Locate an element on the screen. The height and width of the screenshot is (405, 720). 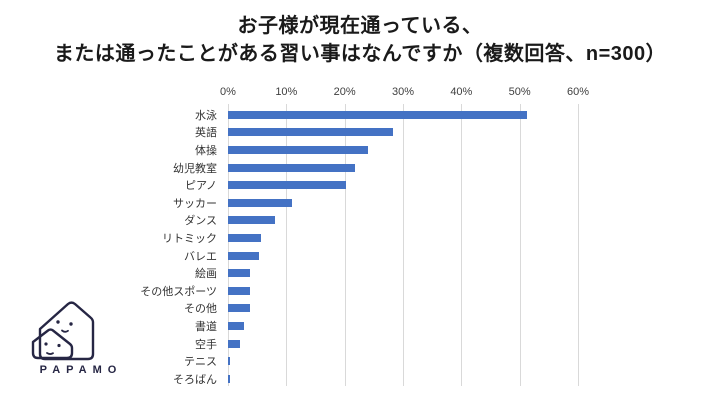
bar-row: 幼児教室 is located at coordinates (310, 168).